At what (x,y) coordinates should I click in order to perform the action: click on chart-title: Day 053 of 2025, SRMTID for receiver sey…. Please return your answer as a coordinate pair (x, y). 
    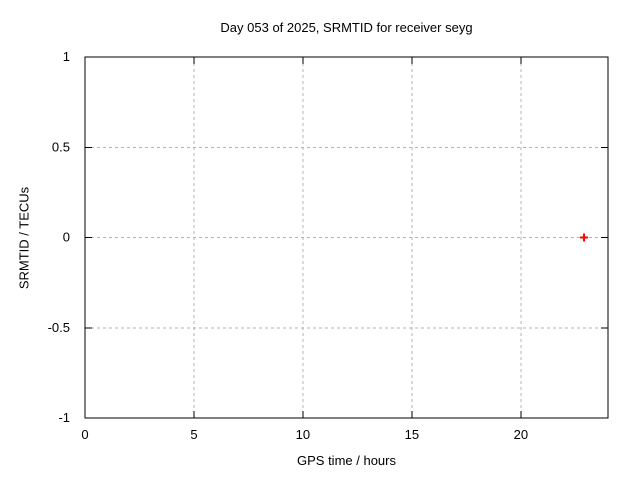
    Looking at the image, I should click on (346, 27).